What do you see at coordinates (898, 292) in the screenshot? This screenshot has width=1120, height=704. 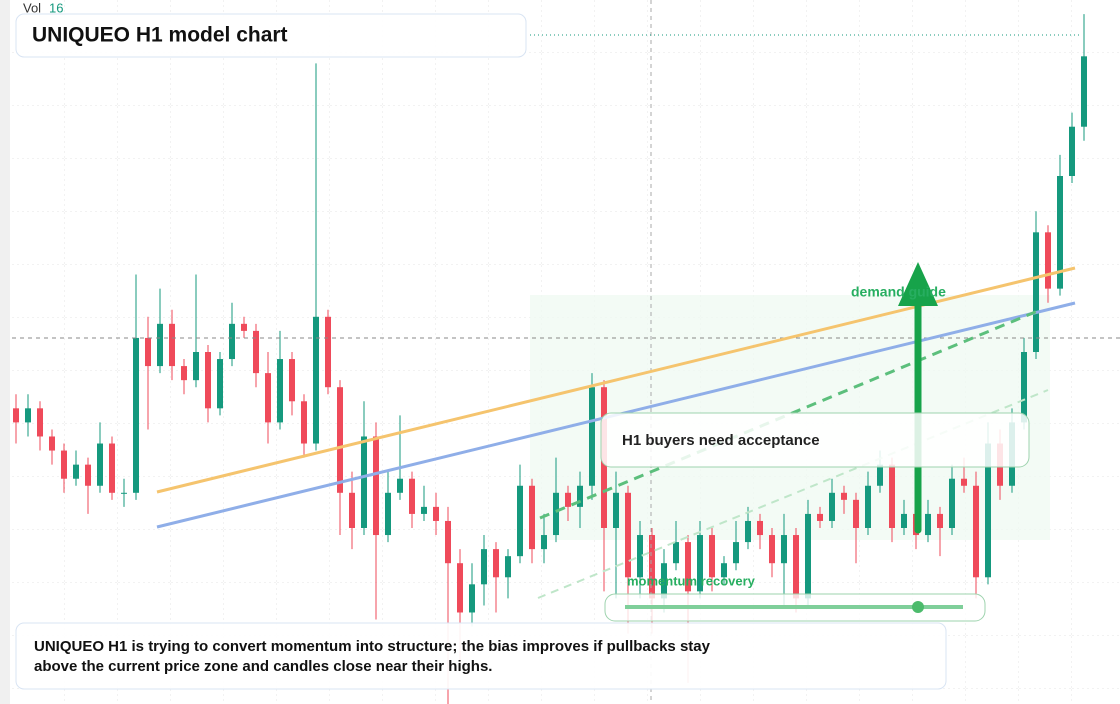 I see `annotation: demand guide` at bounding box center [898, 292].